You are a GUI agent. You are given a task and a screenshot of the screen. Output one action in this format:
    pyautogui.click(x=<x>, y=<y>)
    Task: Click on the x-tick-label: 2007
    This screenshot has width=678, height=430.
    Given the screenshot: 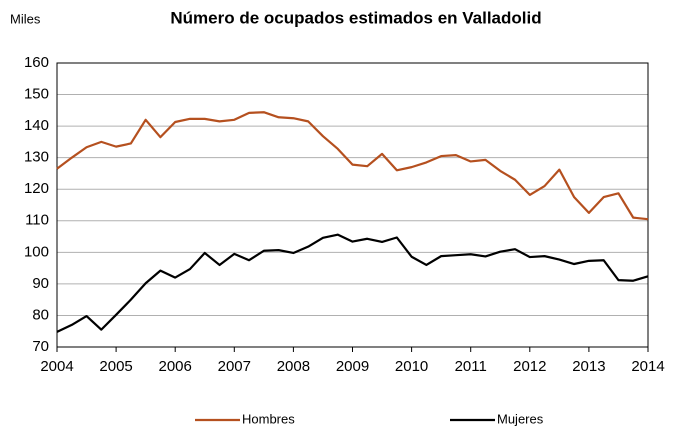 What is the action you would take?
    pyautogui.click(x=234, y=366)
    